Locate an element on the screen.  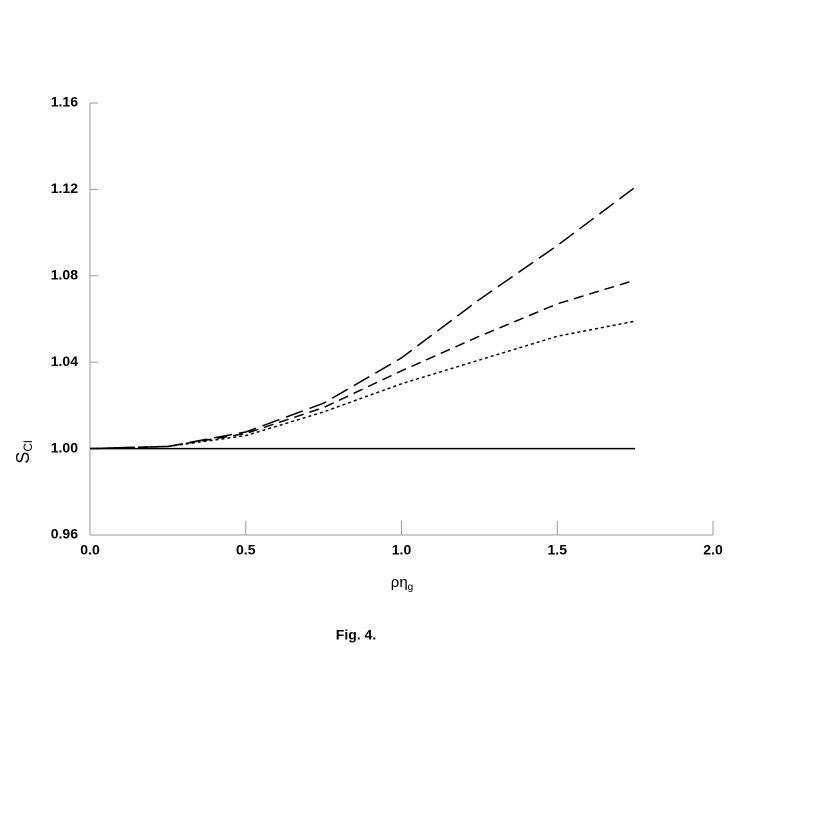
y-axis-label-main: S is located at coordinates (23, 458).